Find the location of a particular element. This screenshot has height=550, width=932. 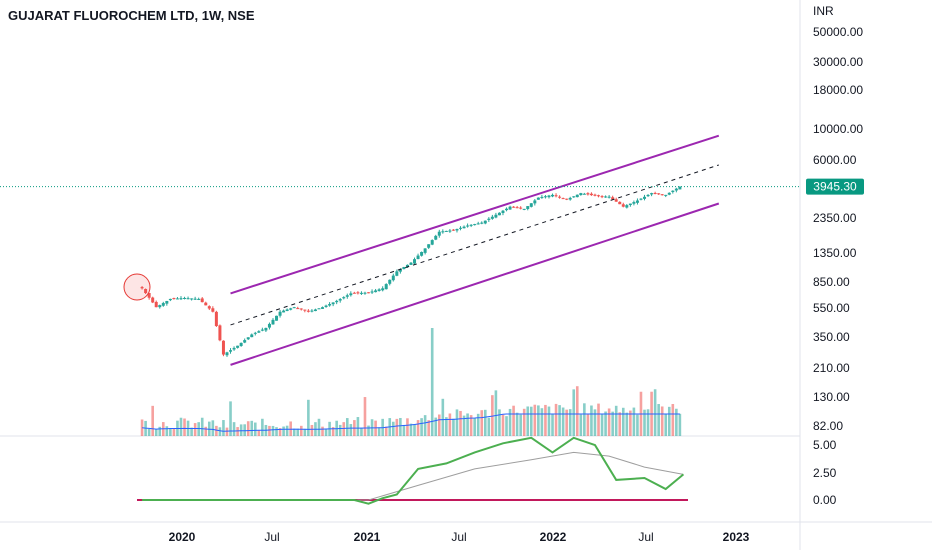

price-tick-label: 6000.00 is located at coordinates (835, 160).